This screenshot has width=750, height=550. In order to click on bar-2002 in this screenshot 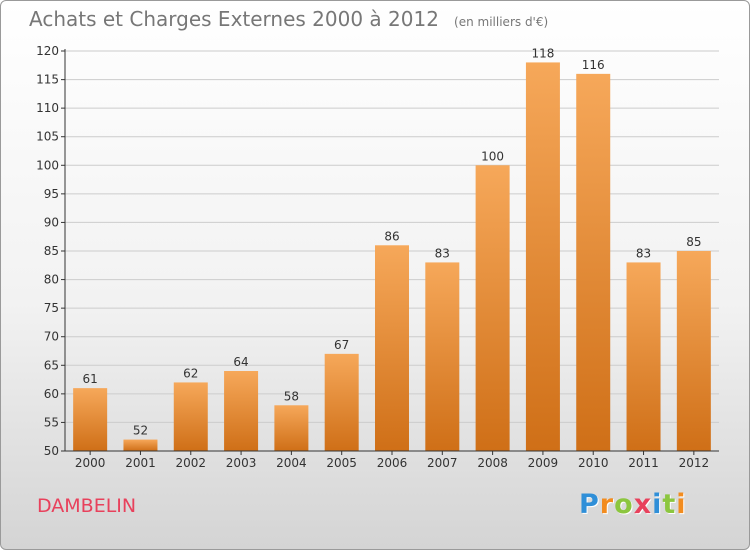, I will do `click(190, 416)`.